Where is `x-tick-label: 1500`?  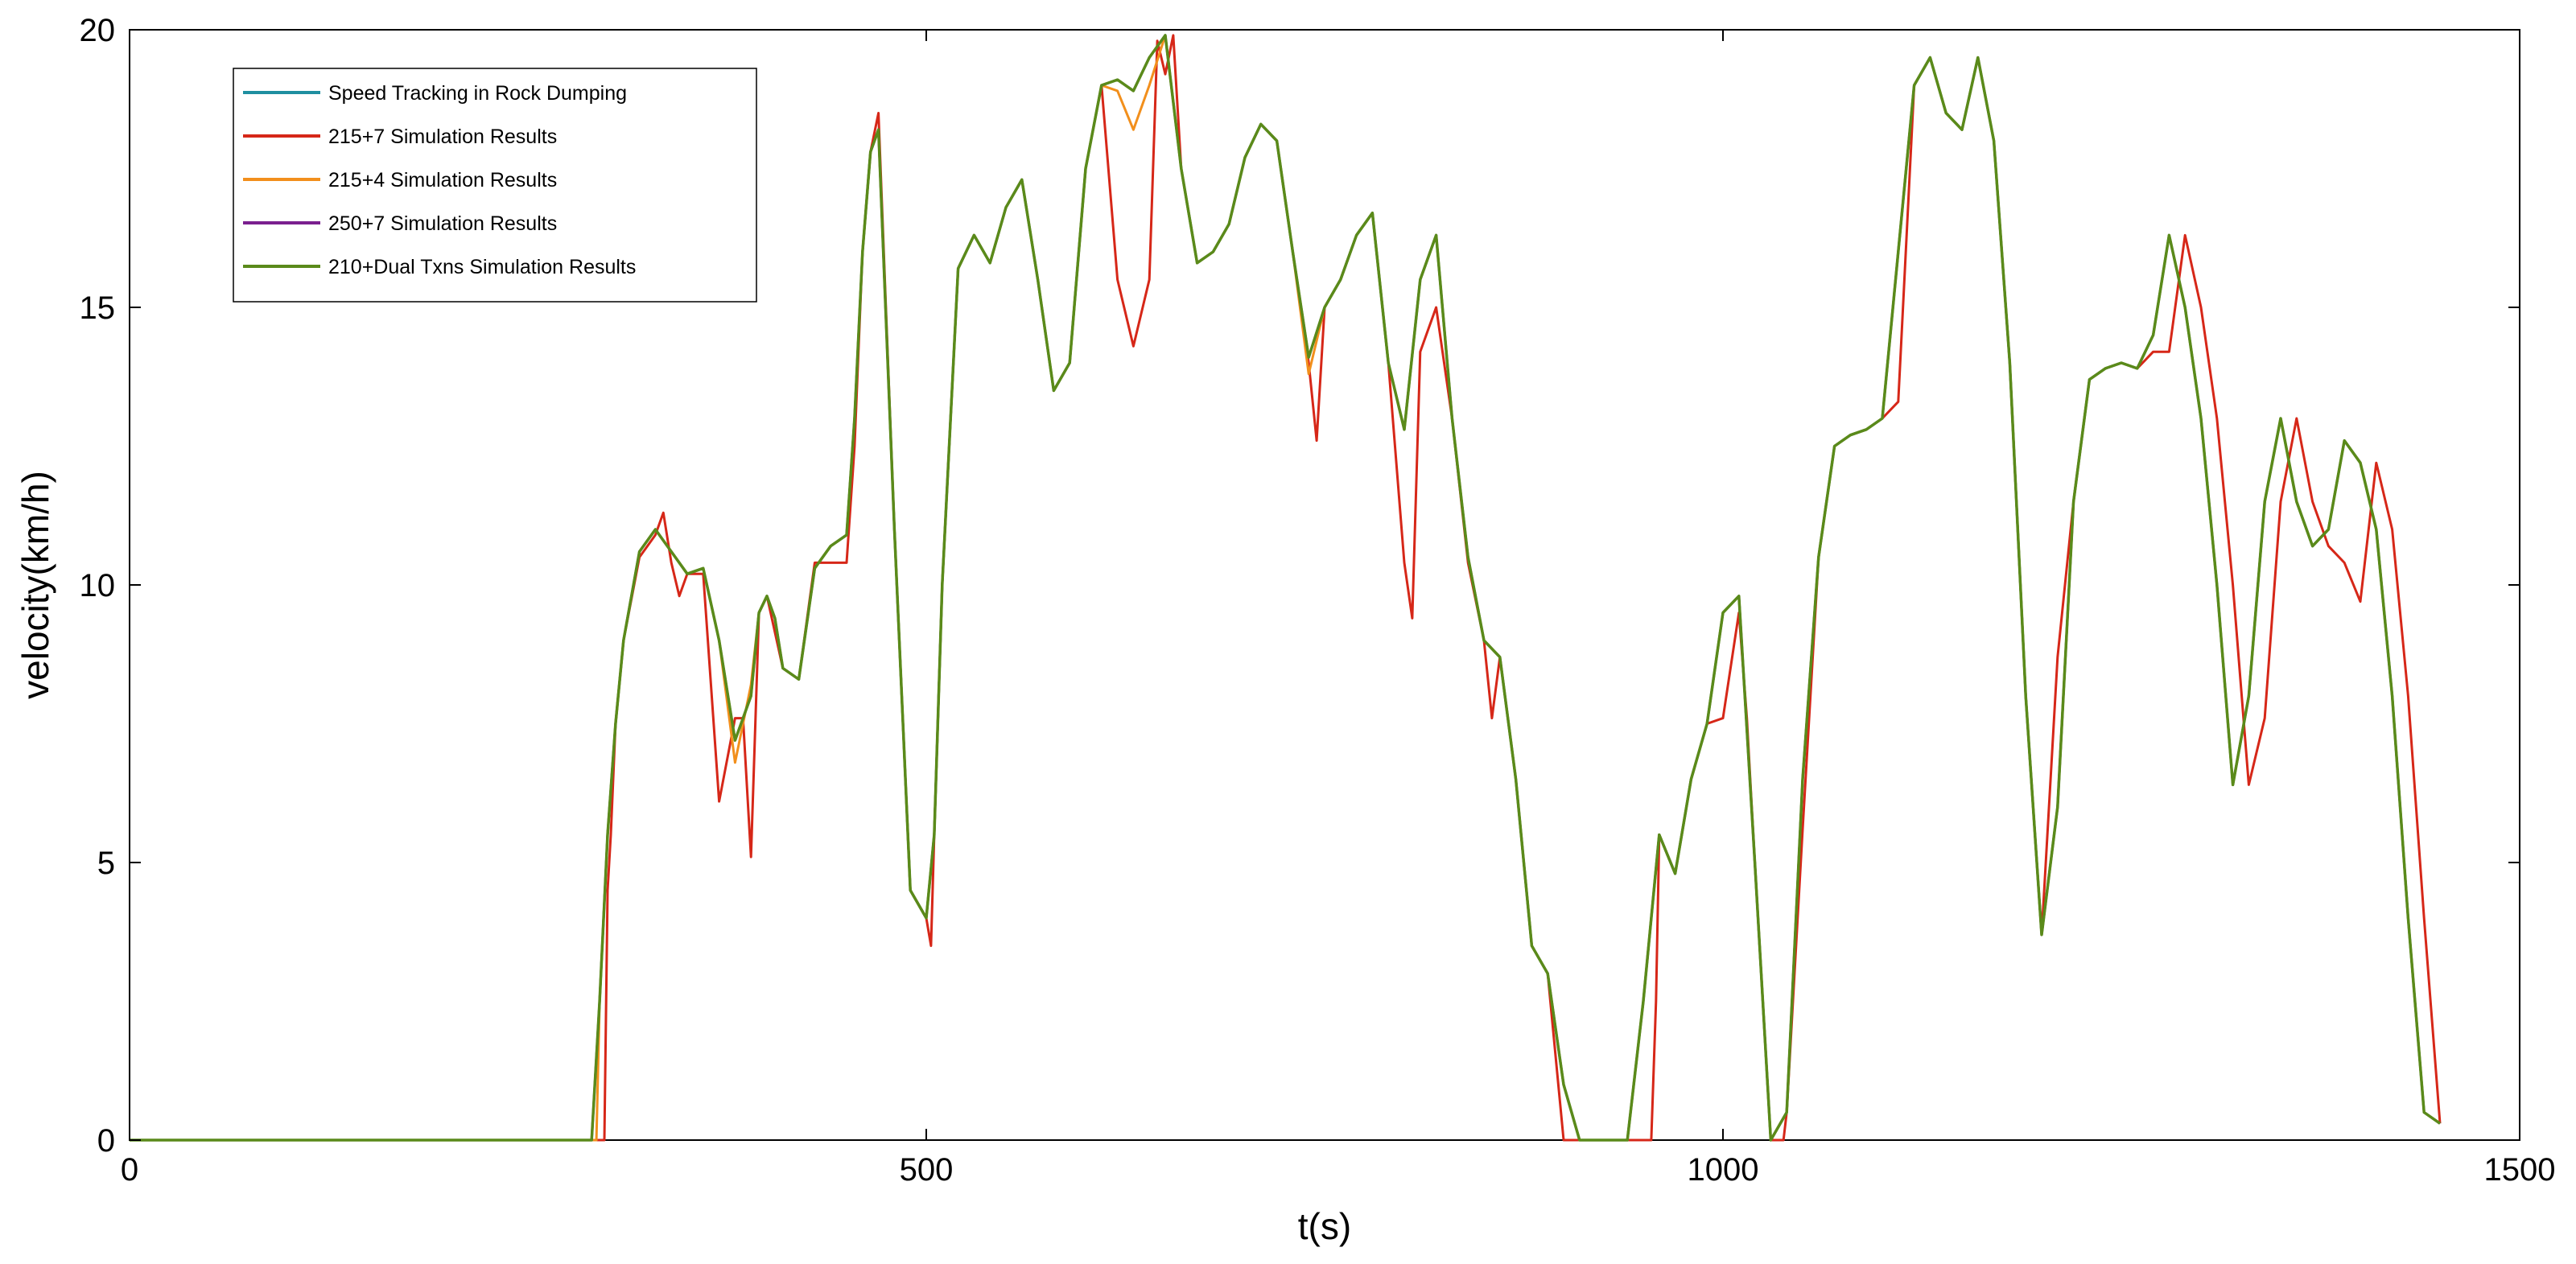 x-tick-label: 1500 is located at coordinates (2520, 1170).